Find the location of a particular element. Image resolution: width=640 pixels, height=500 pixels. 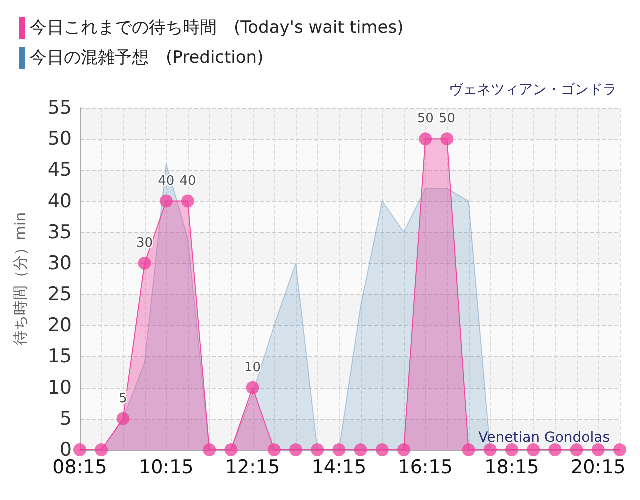

y-tick-label: 30 is located at coordinates (60, 263).